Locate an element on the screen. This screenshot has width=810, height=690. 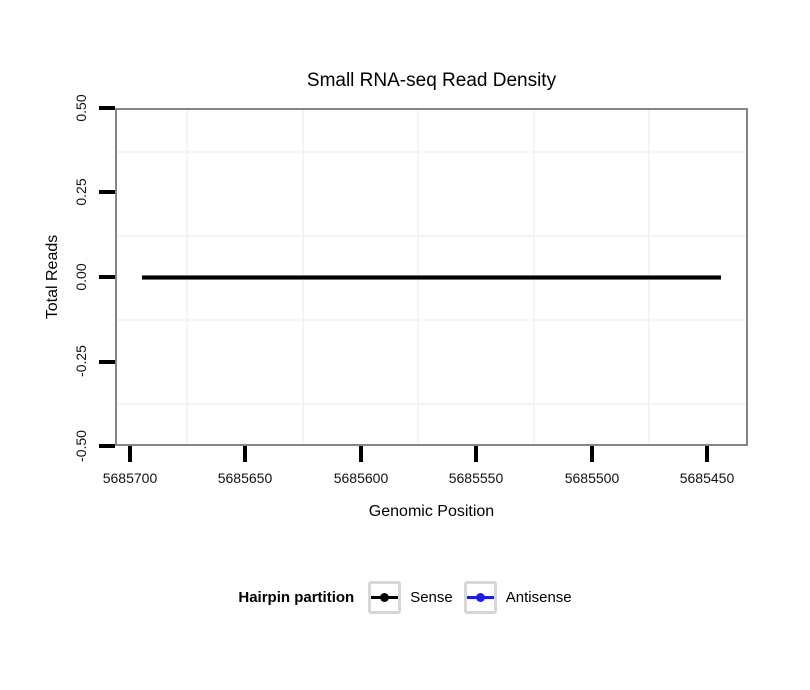
y-tick-label: 0.00 is located at coordinates (81, 277).